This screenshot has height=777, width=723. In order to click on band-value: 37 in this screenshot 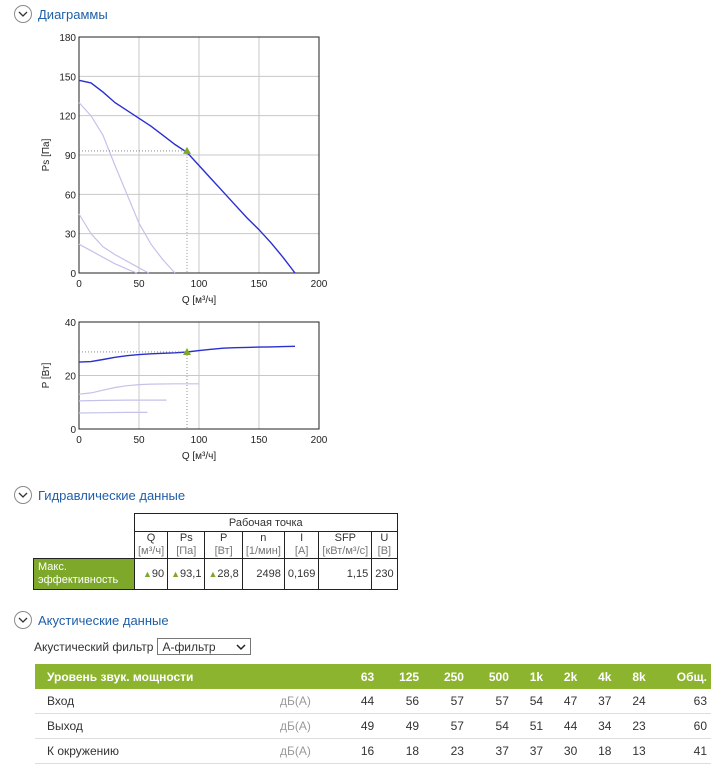, I will do `click(490, 751)`.